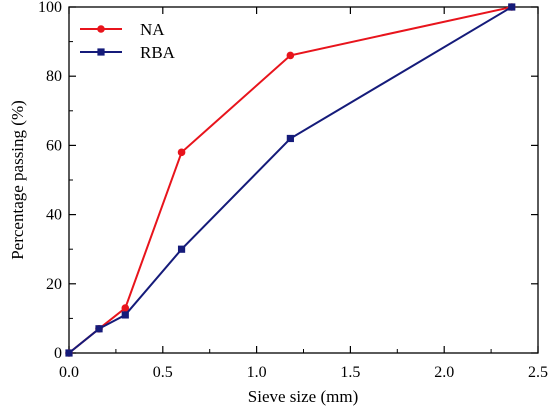 The image size is (550, 412). I want to click on y-tick-label: 100, so click(50, 8).